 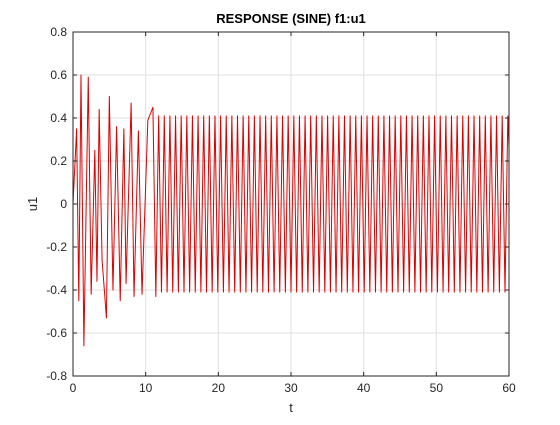 I want to click on x-tick-label: 10, so click(x=146, y=388).